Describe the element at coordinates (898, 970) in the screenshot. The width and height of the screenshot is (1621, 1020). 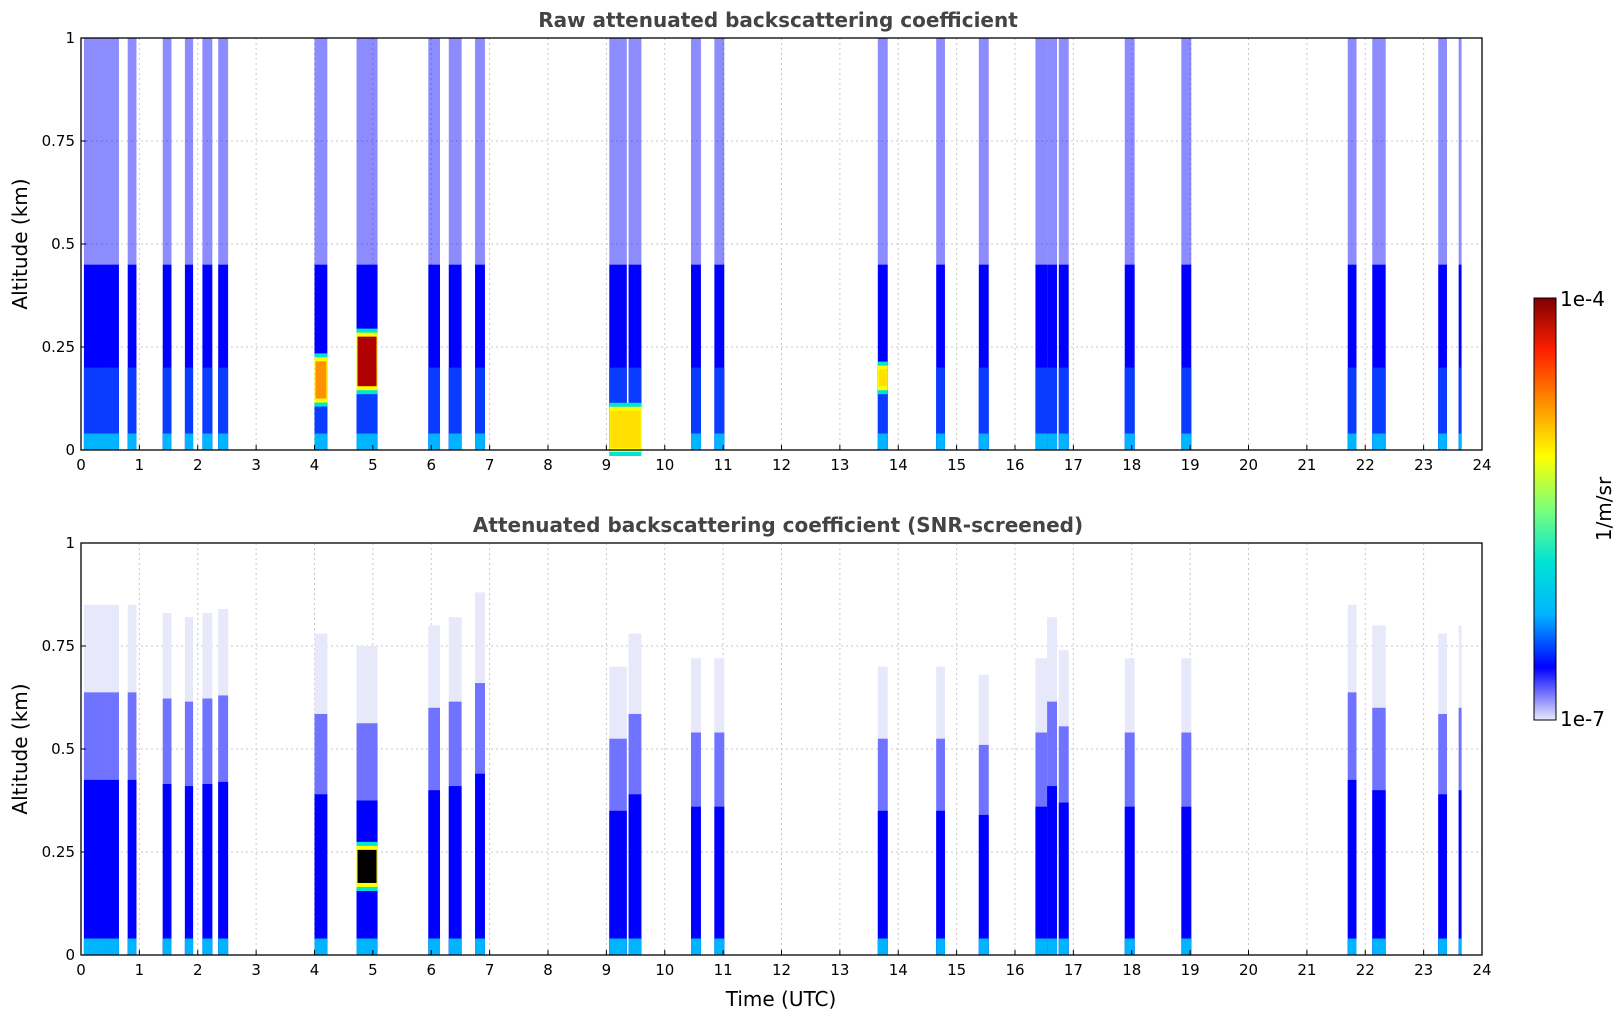
I see `x-tick-label: 14` at that location.